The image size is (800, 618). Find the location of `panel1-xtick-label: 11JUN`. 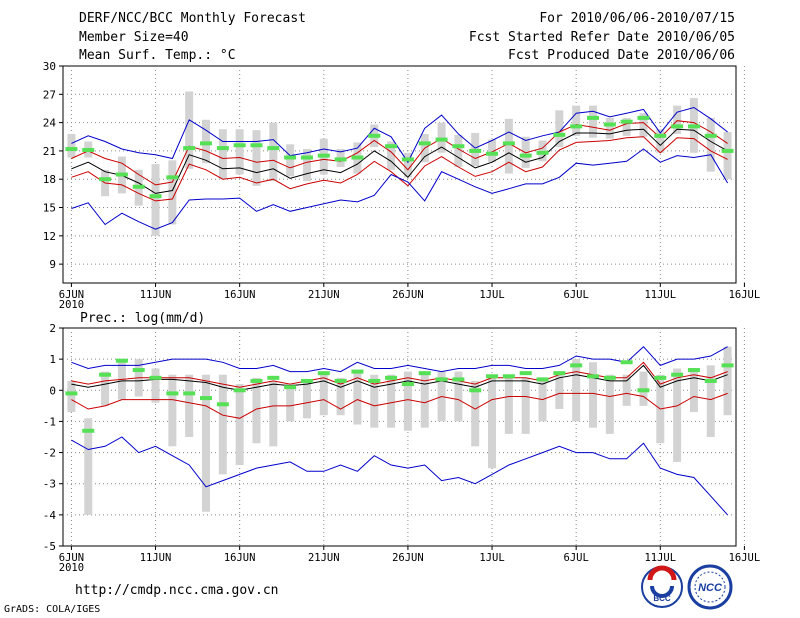

panel1-xtick-label: 11JUN is located at coordinates (156, 295).